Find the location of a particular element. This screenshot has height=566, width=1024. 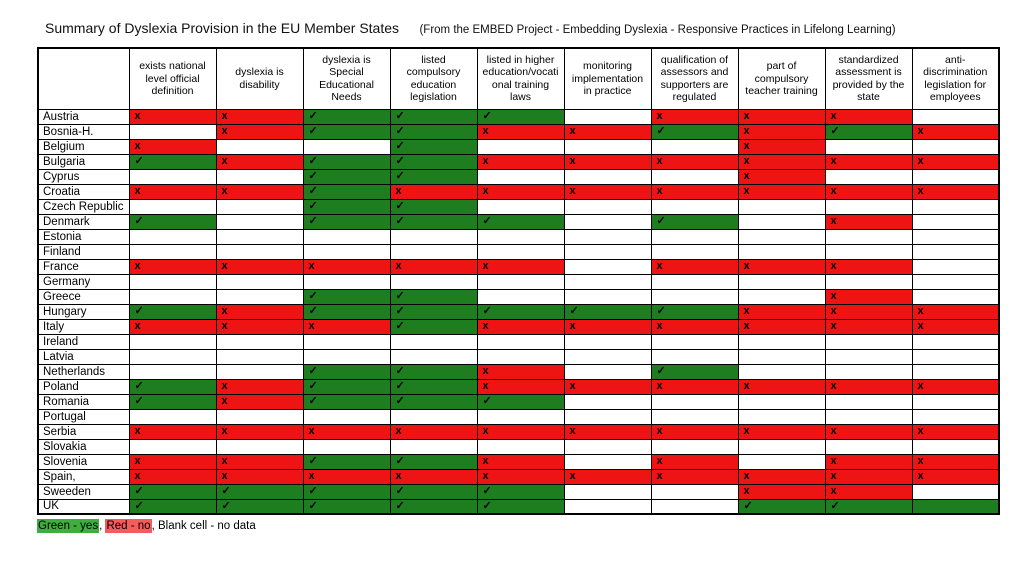

legend-rest: , Blank cell - no data is located at coordinates (203, 526).